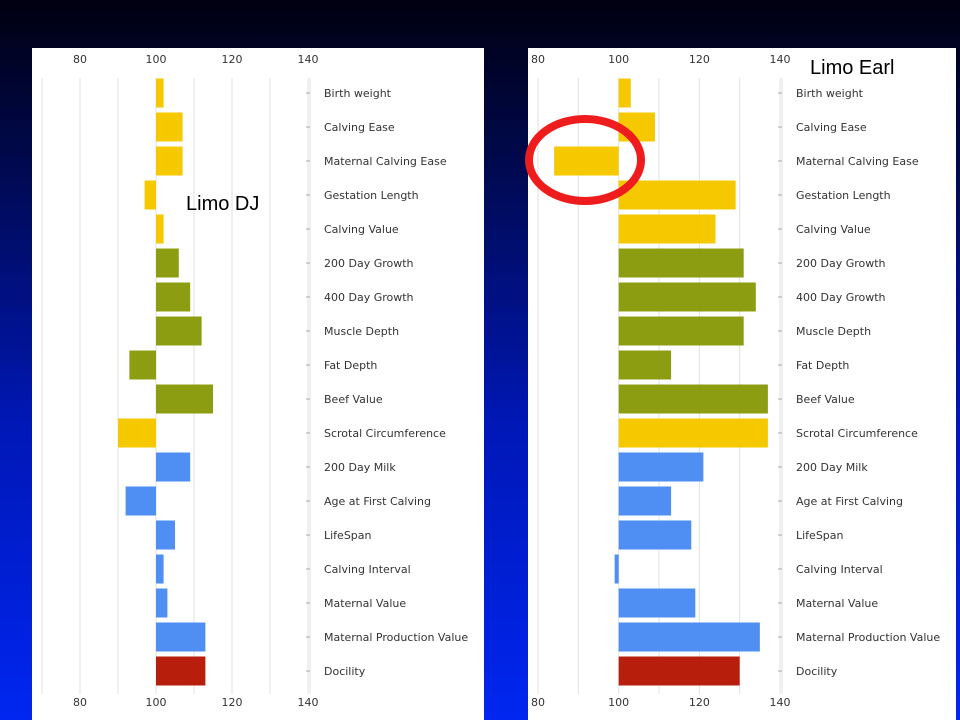  I want to click on limo-earl-label: Limo Earl, so click(852, 68).